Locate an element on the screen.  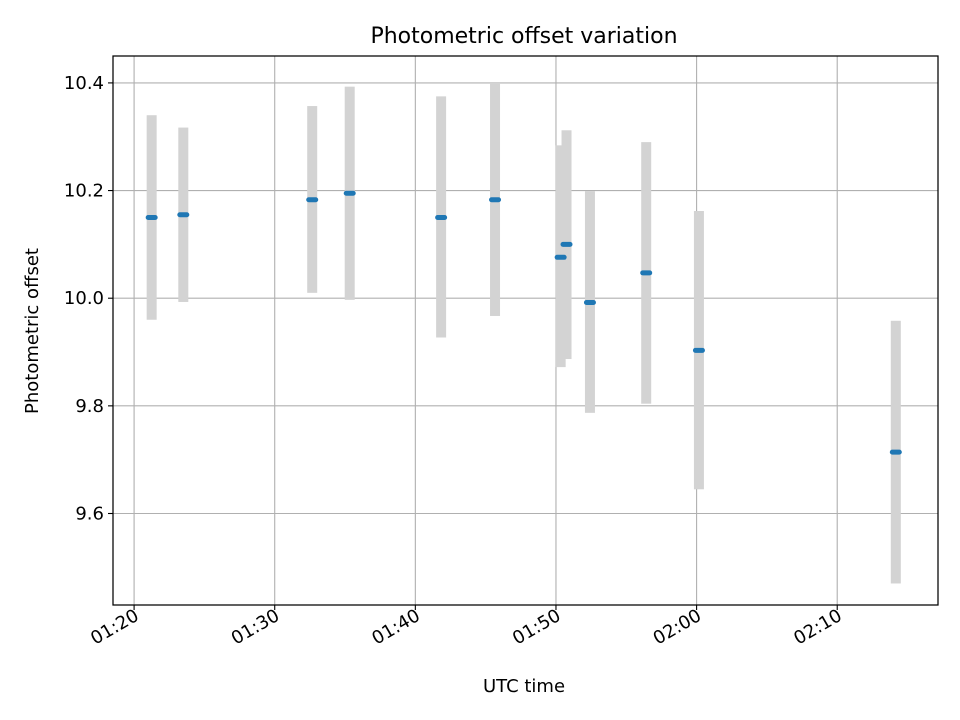
y-axis-ticks: 9.6 9.8 10.0 10.2 10.4 is located at coordinates (88, 299).